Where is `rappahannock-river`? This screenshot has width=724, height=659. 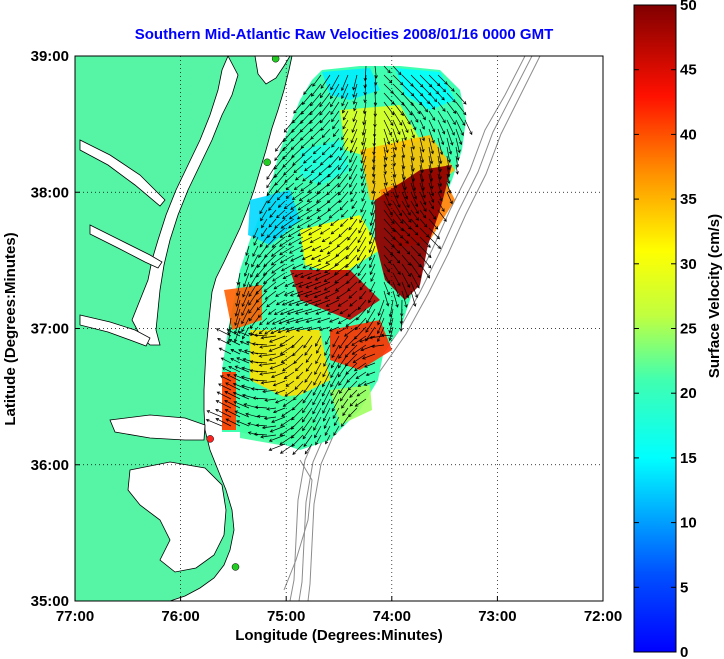
rappahannock-river is located at coordinates (126, 246).